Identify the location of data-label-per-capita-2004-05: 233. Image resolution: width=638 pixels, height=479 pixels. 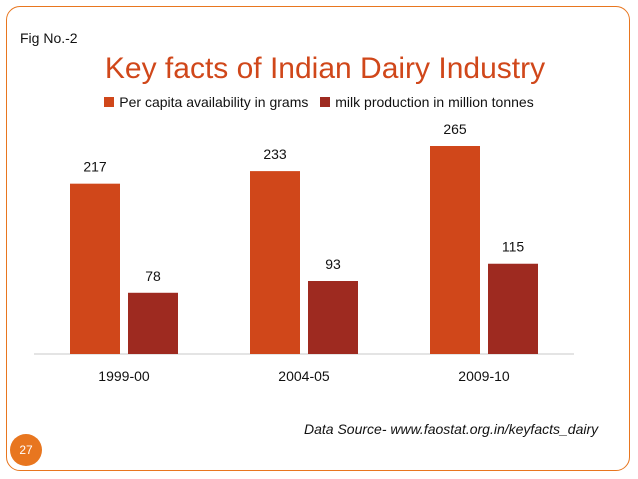
(275, 154).